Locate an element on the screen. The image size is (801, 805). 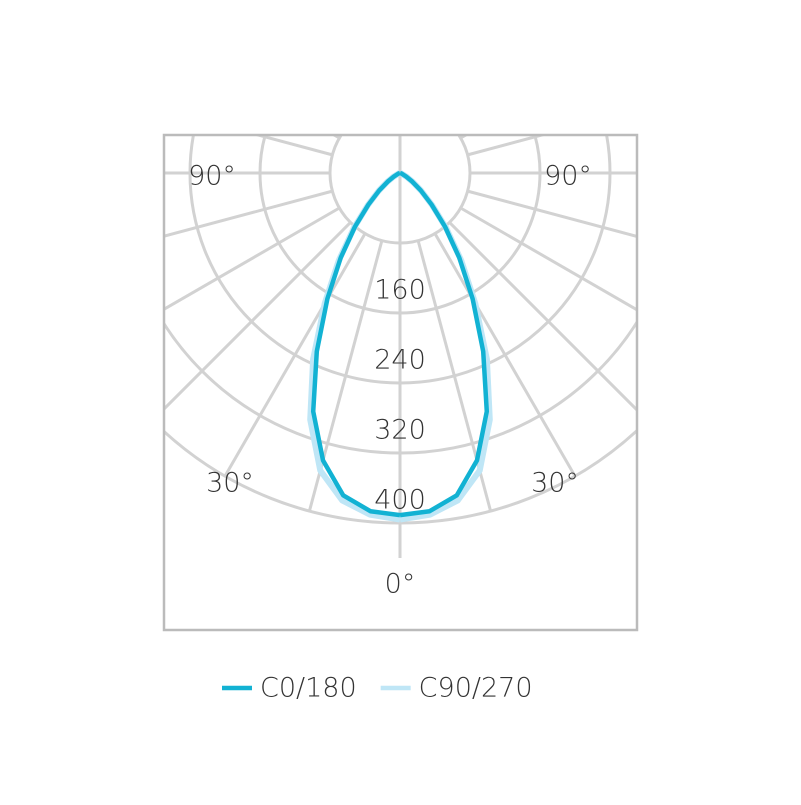
legend-label: C90/270 is located at coordinates (476, 688).